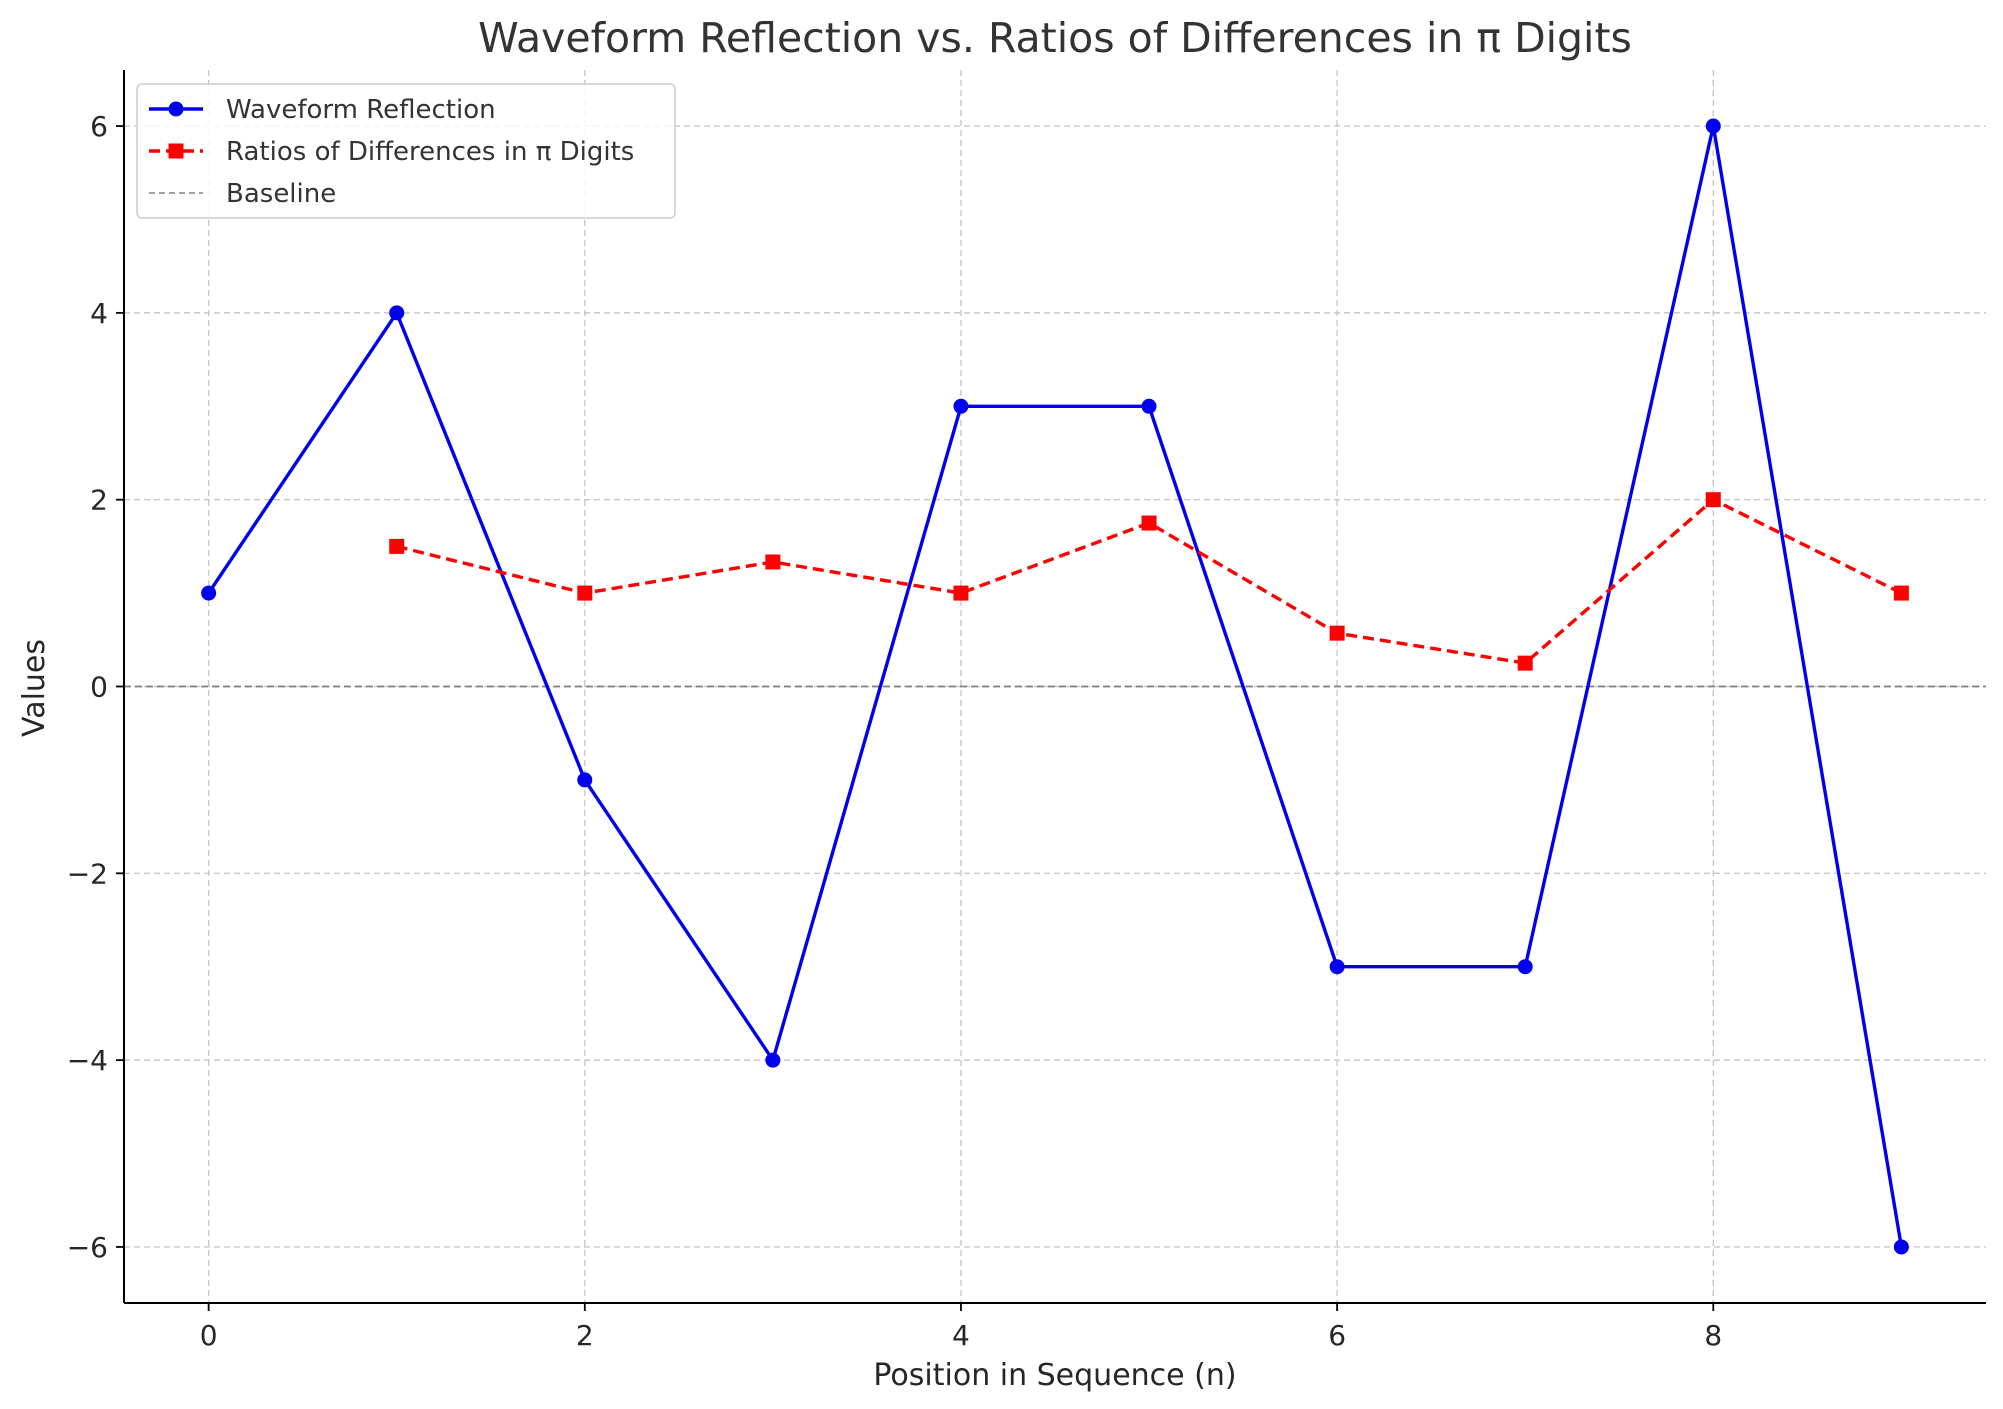  Describe the element at coordinates (281, 194) in the screenshot. I see `legend-label-2: Baseline` at that location.